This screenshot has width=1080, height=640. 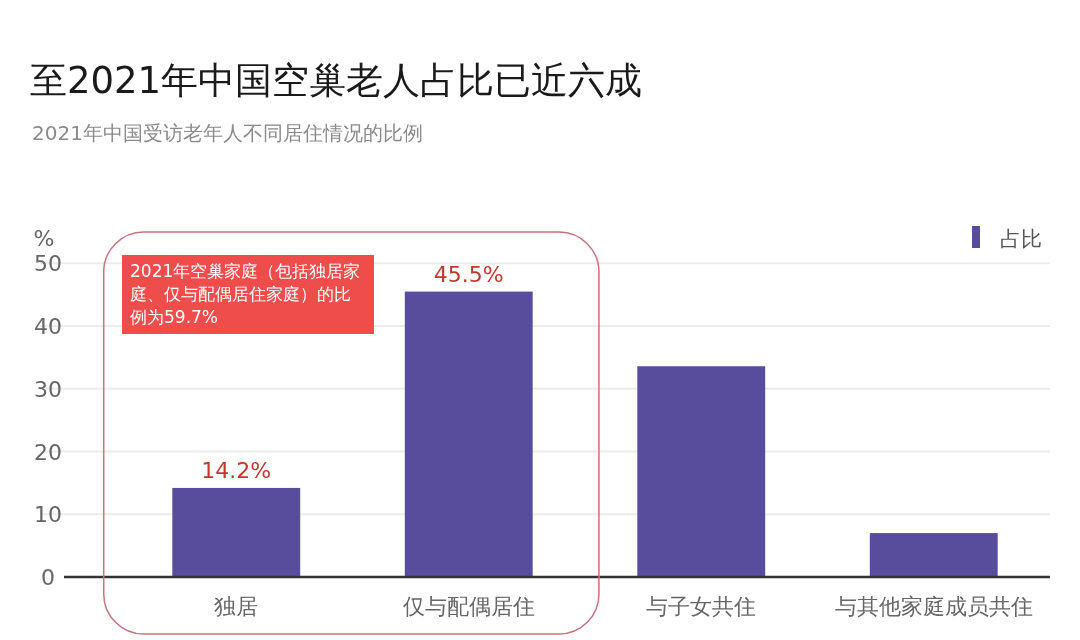 I want to click on y-tick-label: 20, so click(x=48, y=452).